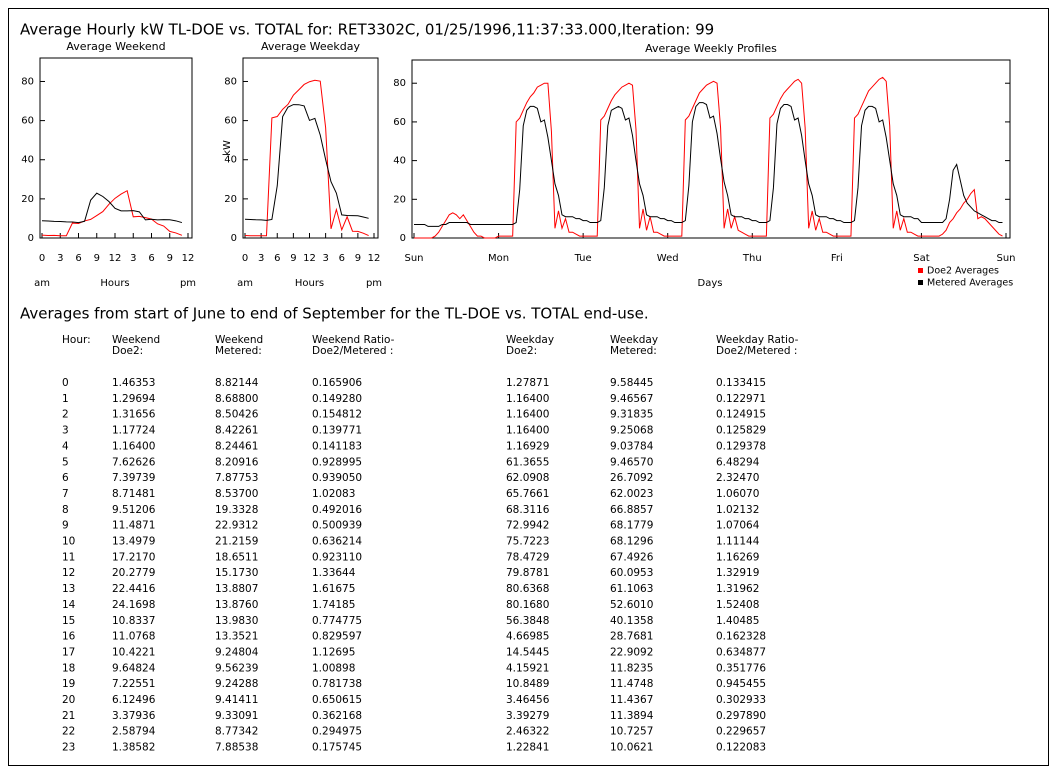 The width and height of the screenshot is (1055, 774). Describe the element at coordinates (756, 351) in the screenshot. I see `column-header: Doe2/Metered :` at that location.